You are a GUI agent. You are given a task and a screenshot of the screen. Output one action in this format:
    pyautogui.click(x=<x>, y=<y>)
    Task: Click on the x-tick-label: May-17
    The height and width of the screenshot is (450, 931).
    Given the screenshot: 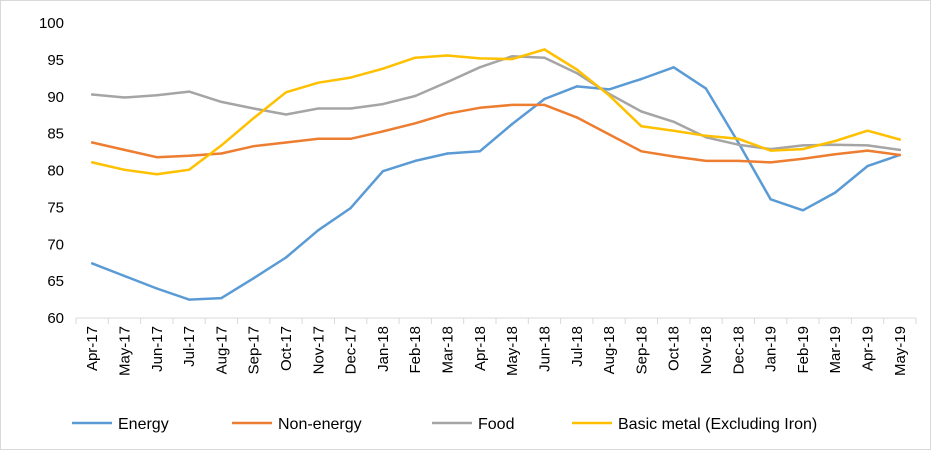 What is the action you would take?
    pyautogui.click(x=124, y=351)
    